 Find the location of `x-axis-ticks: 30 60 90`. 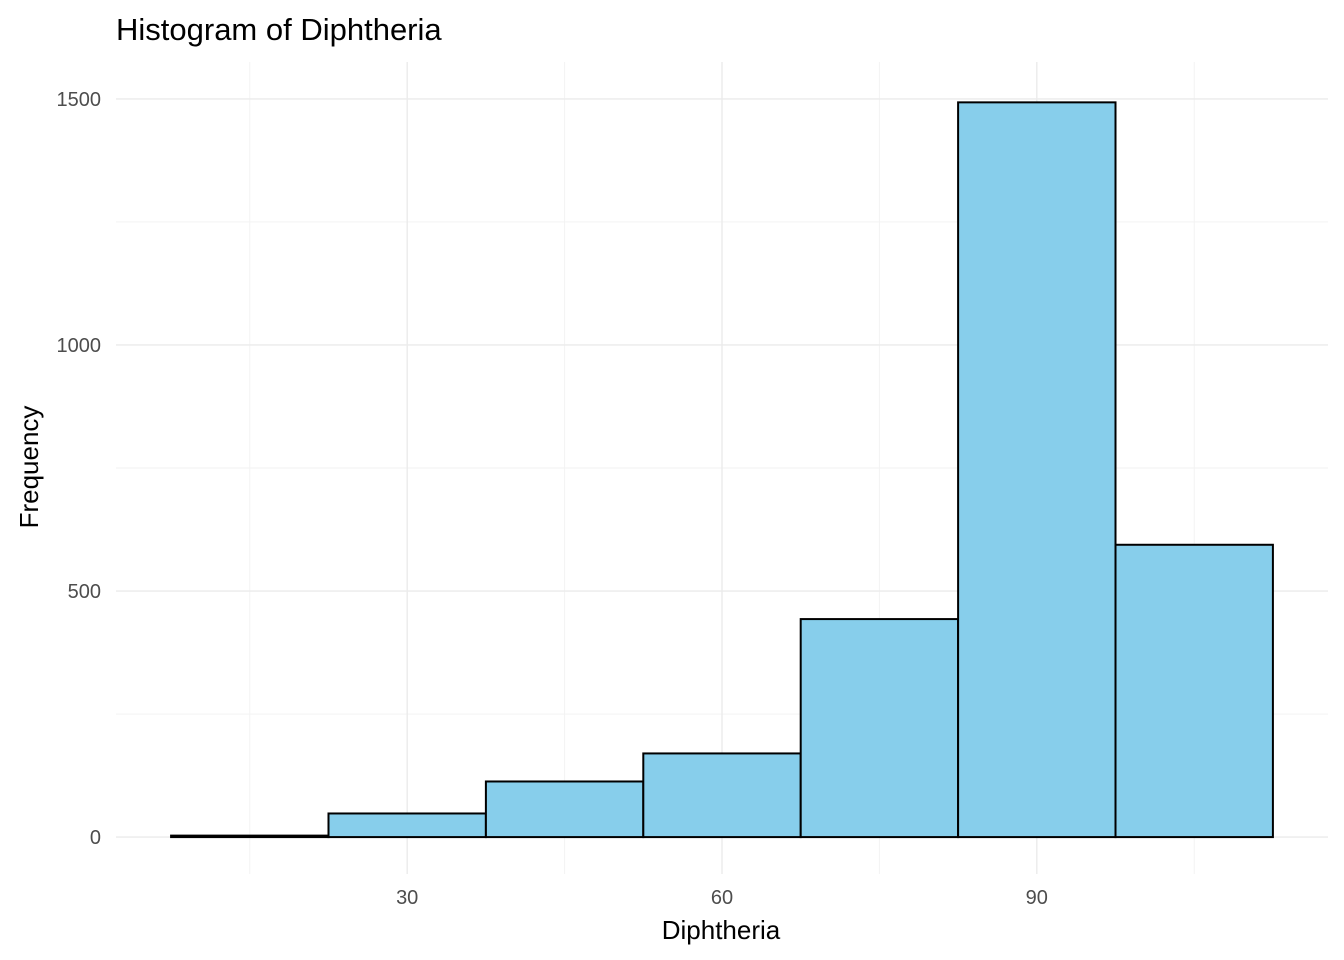

x-axis-ticks: 30 60 90 is located at coordinates (722, 898).